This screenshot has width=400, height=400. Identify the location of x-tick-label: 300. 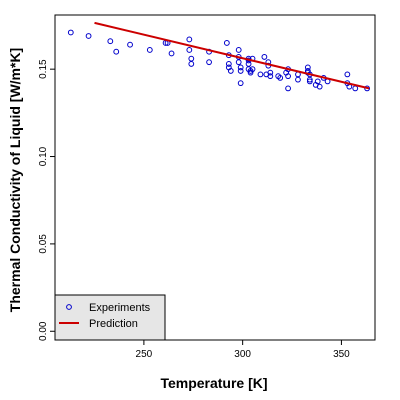
(242, 354).